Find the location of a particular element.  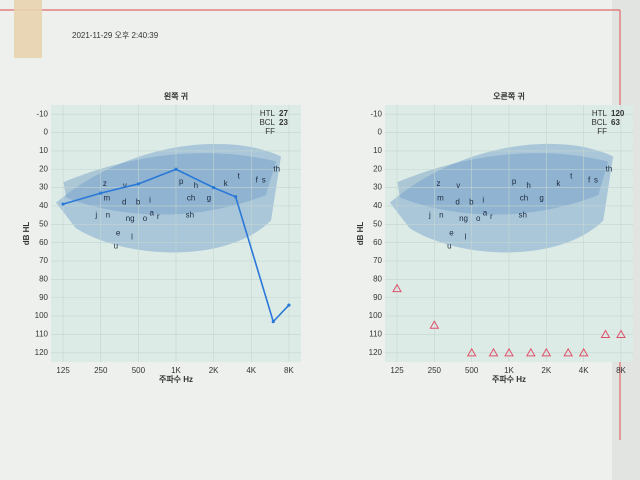

speech-sound: th is located at coordinates (609, 168).